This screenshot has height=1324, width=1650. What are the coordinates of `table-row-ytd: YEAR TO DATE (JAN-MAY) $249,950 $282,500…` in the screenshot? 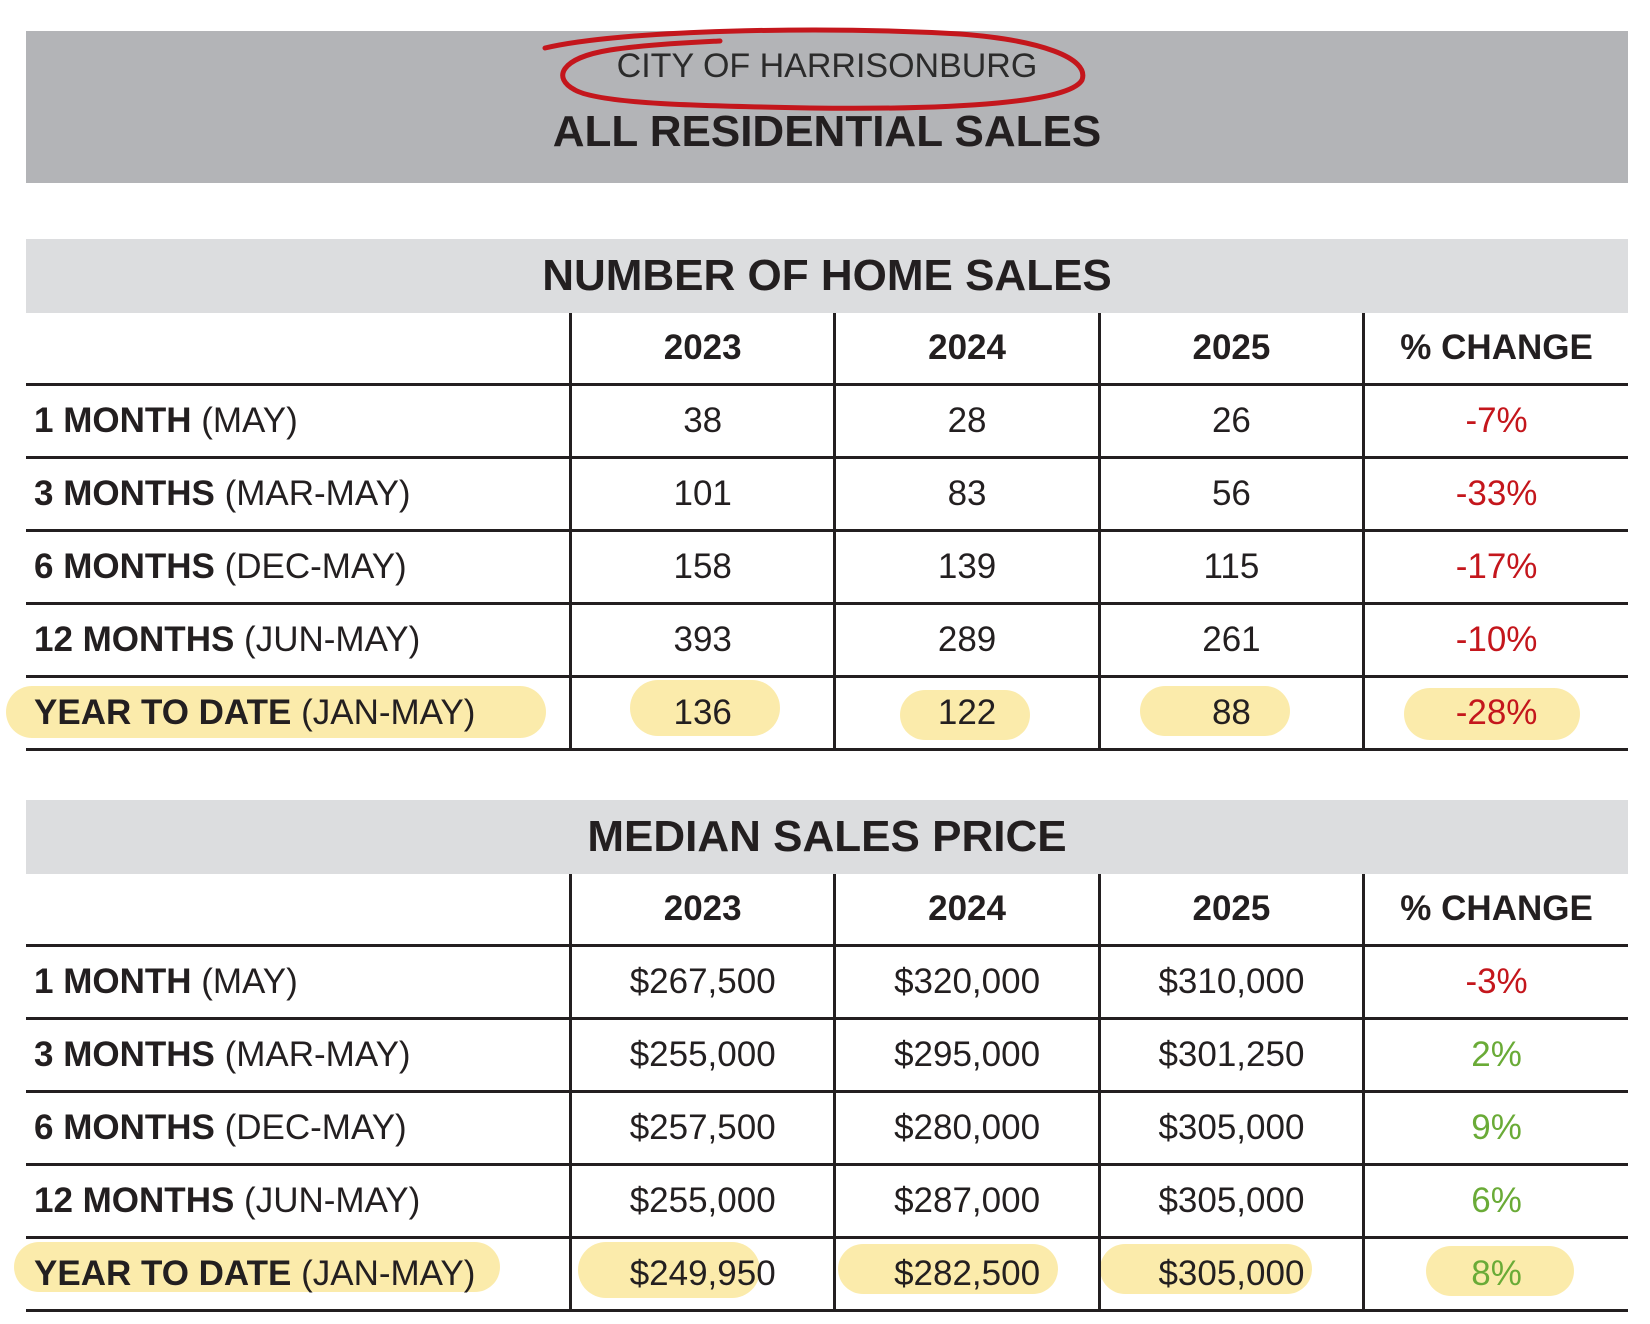 It's located at (827, 1274).